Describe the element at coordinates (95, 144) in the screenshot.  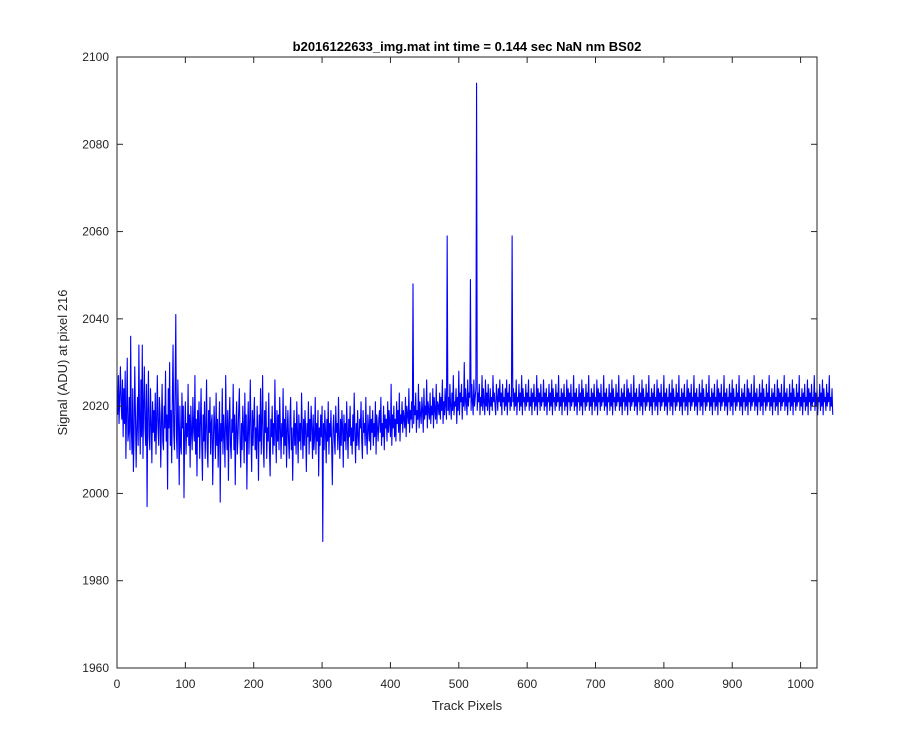
I see `y-tick-label: 2080` at that location.